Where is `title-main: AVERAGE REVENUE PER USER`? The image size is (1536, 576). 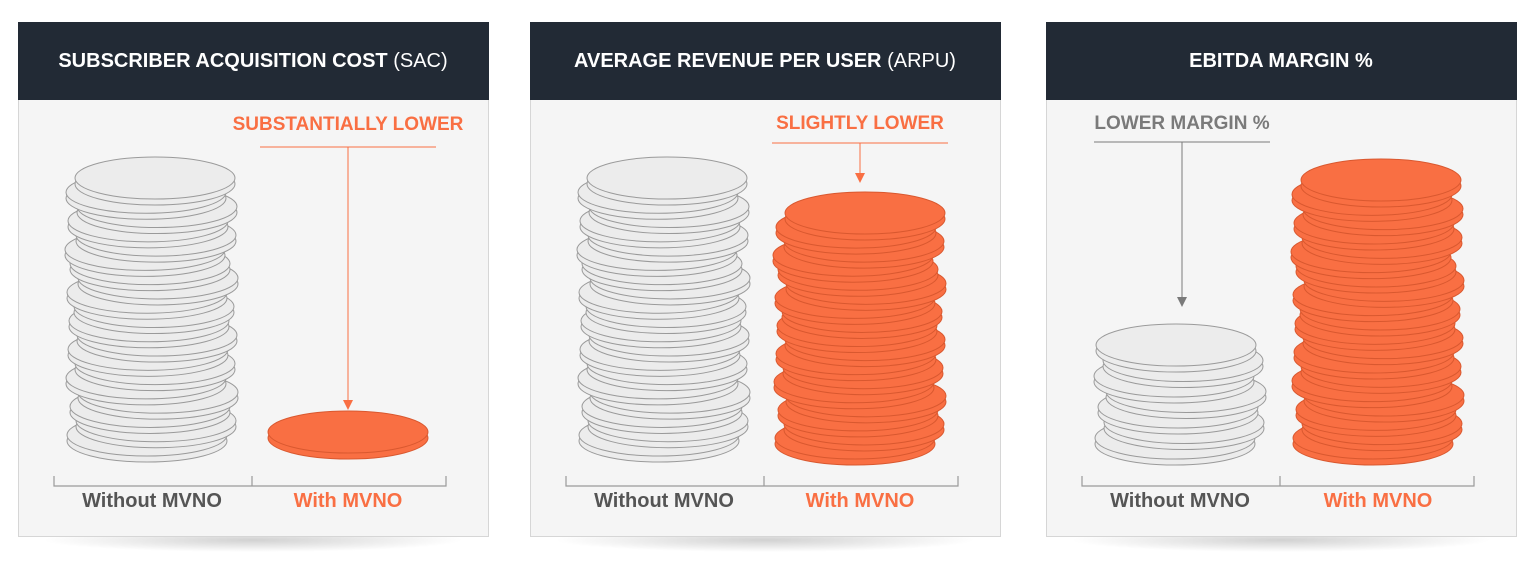 title-main: AVERAGE REVENUE PER USER is located at coordinates (730, 61).